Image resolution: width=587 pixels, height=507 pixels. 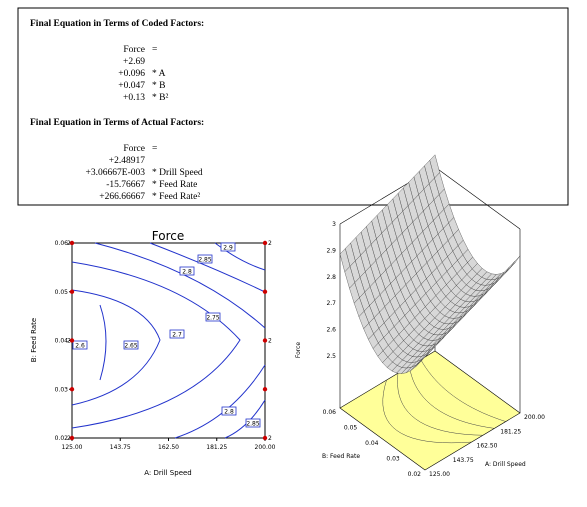 What do you see at coordinates (168, 447) in the screenshot?
I see `x-tick-label: 162.50` at bounding box center [168, 447].